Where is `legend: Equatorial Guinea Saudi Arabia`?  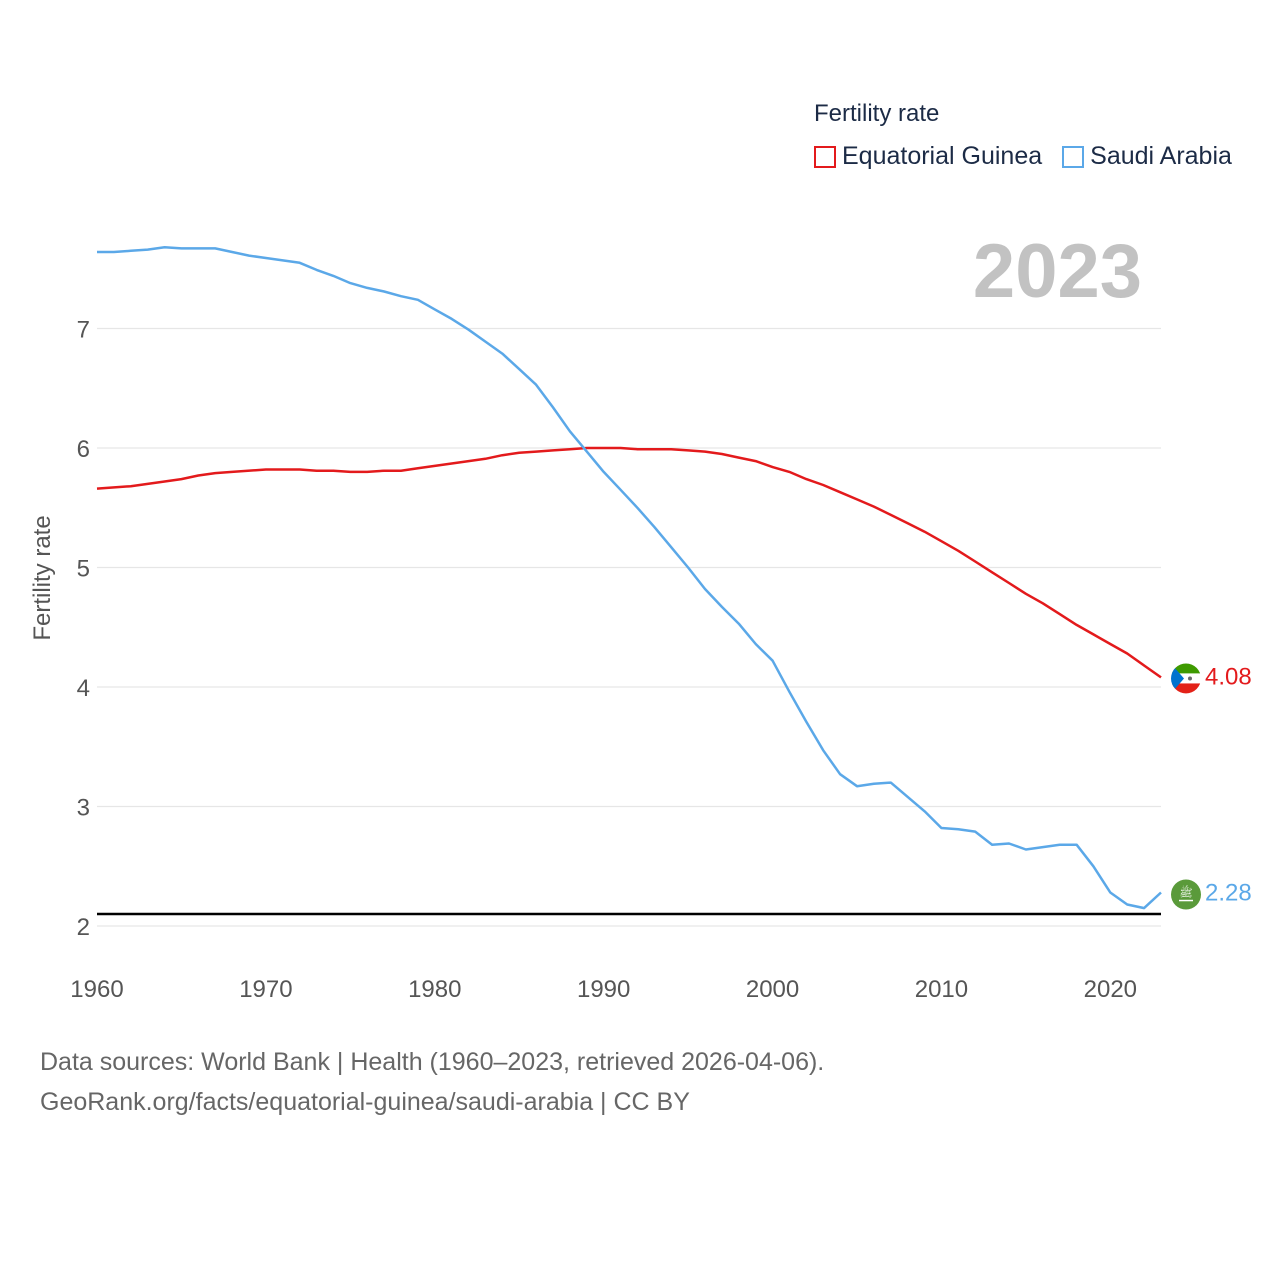 legend: Equatorial Guinea Saudi Arabia is located at coordinates (1023, 156).